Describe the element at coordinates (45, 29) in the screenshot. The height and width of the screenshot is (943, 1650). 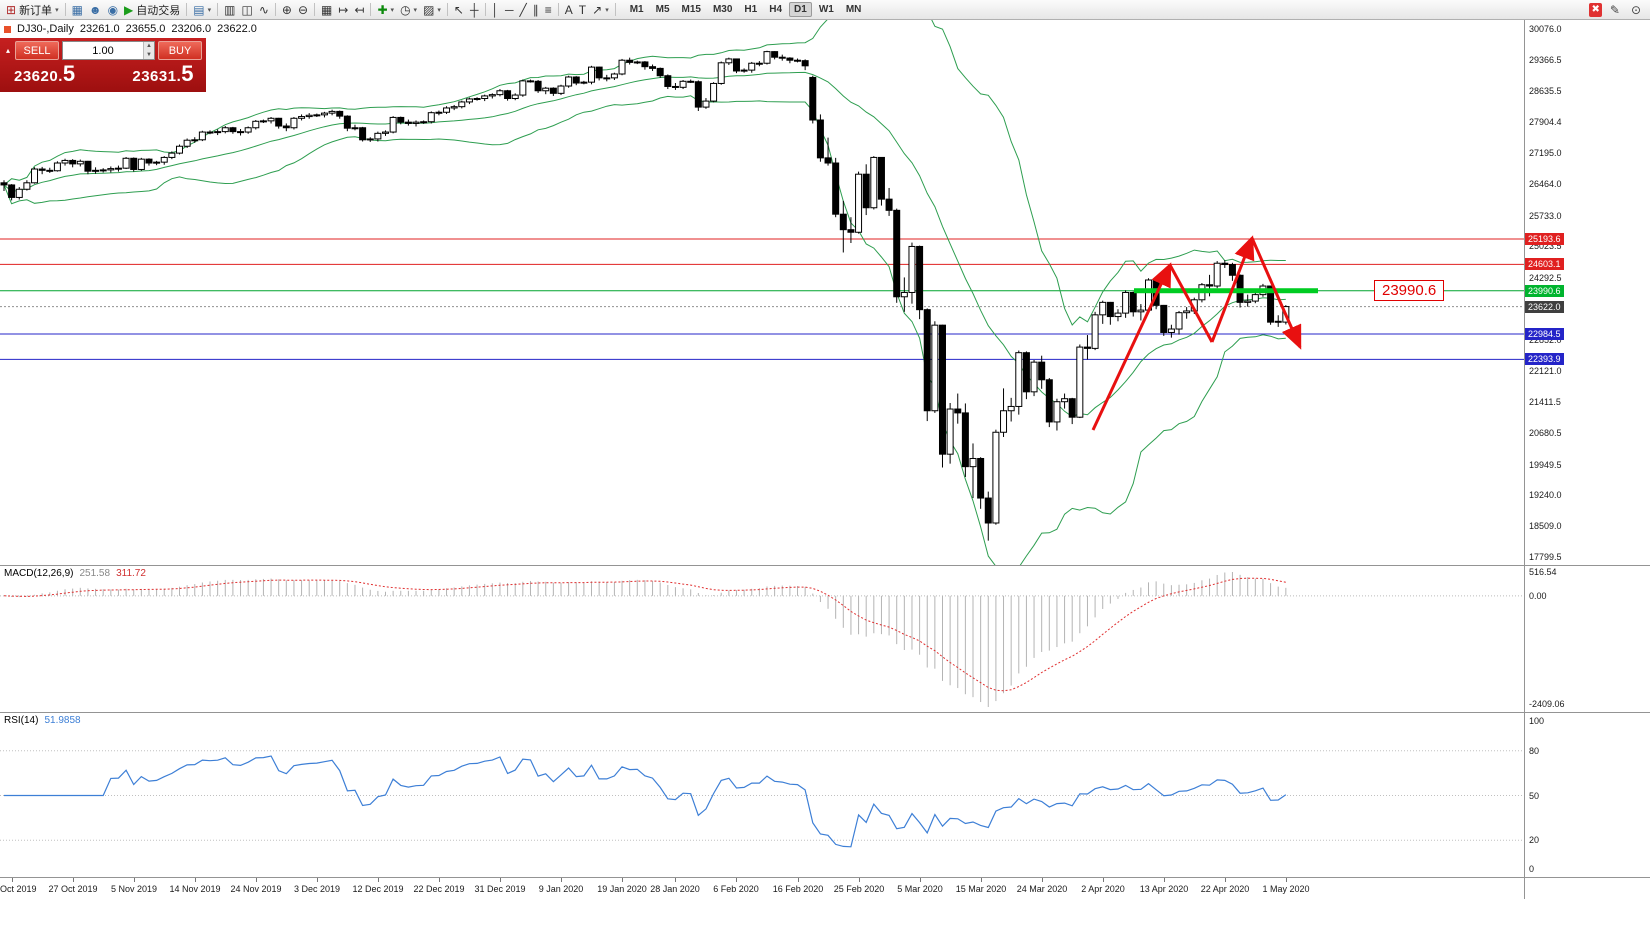
I see `symbol-period-label: DJ30-,Daily` at that location.